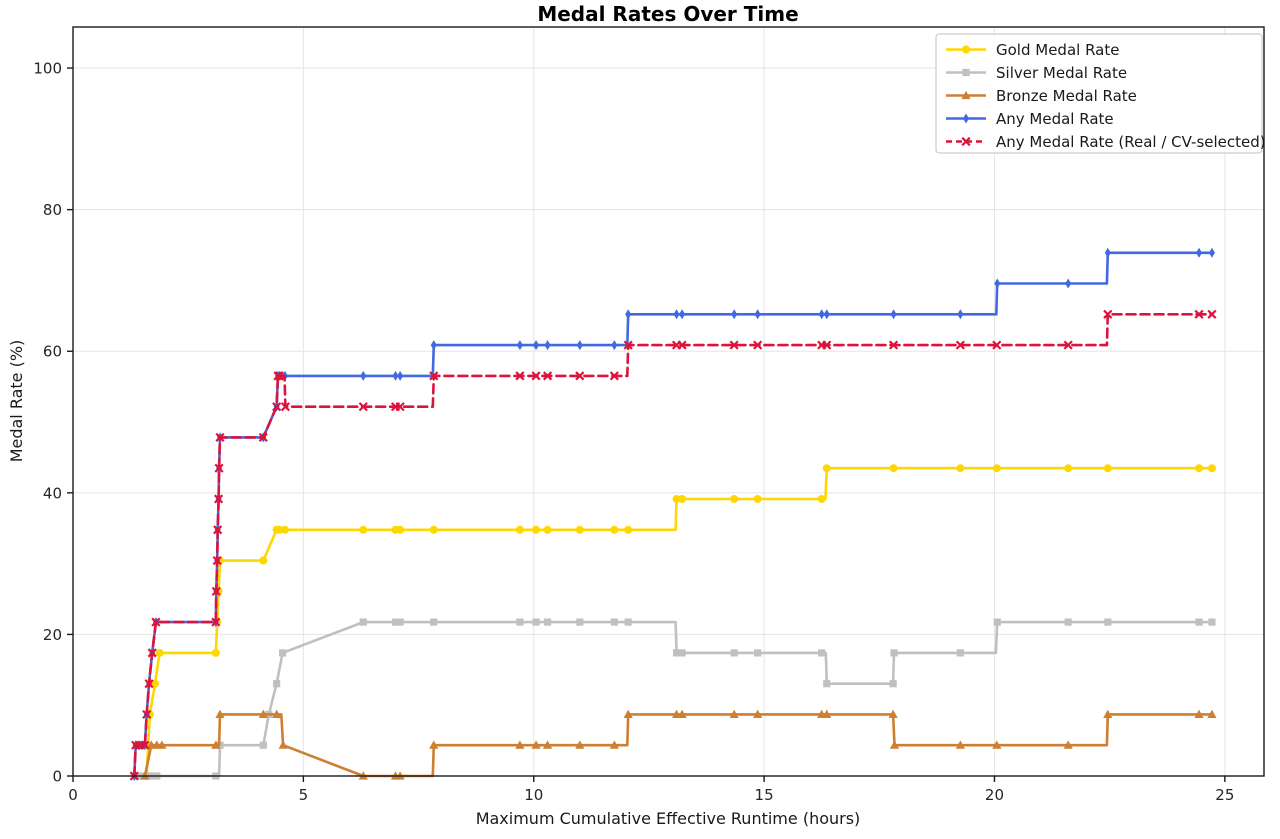  What do you see at coordinates (678, 744) in the screenshot?
I see `series-bronze-medal-rate` at bounding box center [678, 744].